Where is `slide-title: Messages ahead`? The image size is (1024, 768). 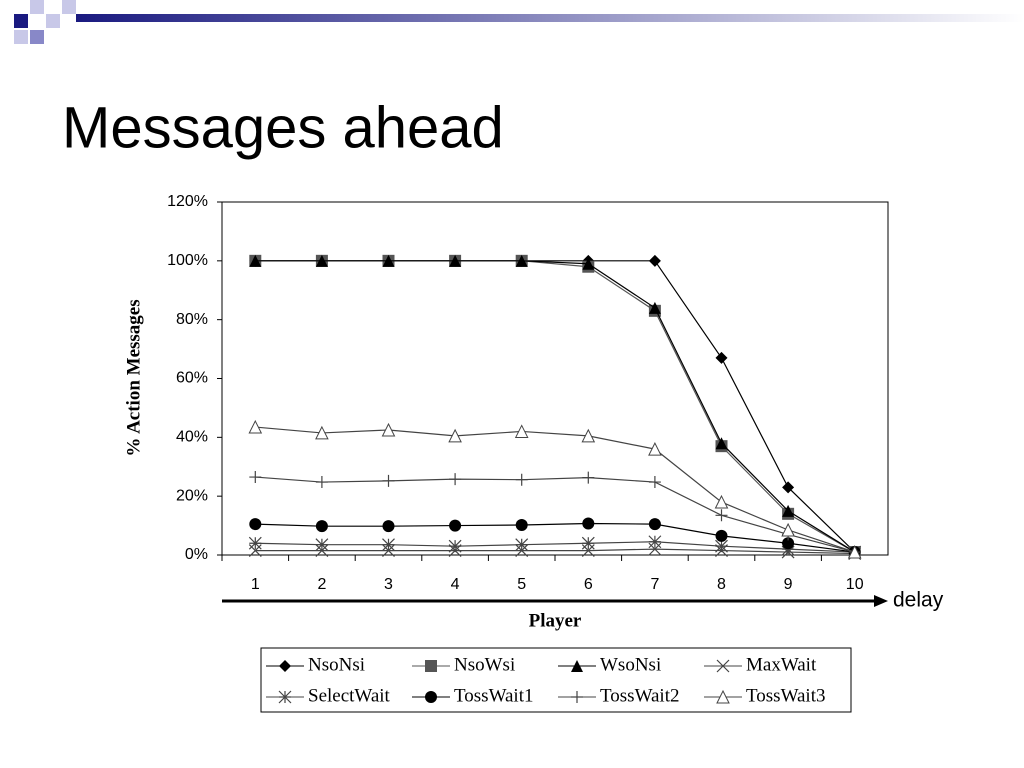
slide-title: Messages ahead is located at coordinates (283, 127).